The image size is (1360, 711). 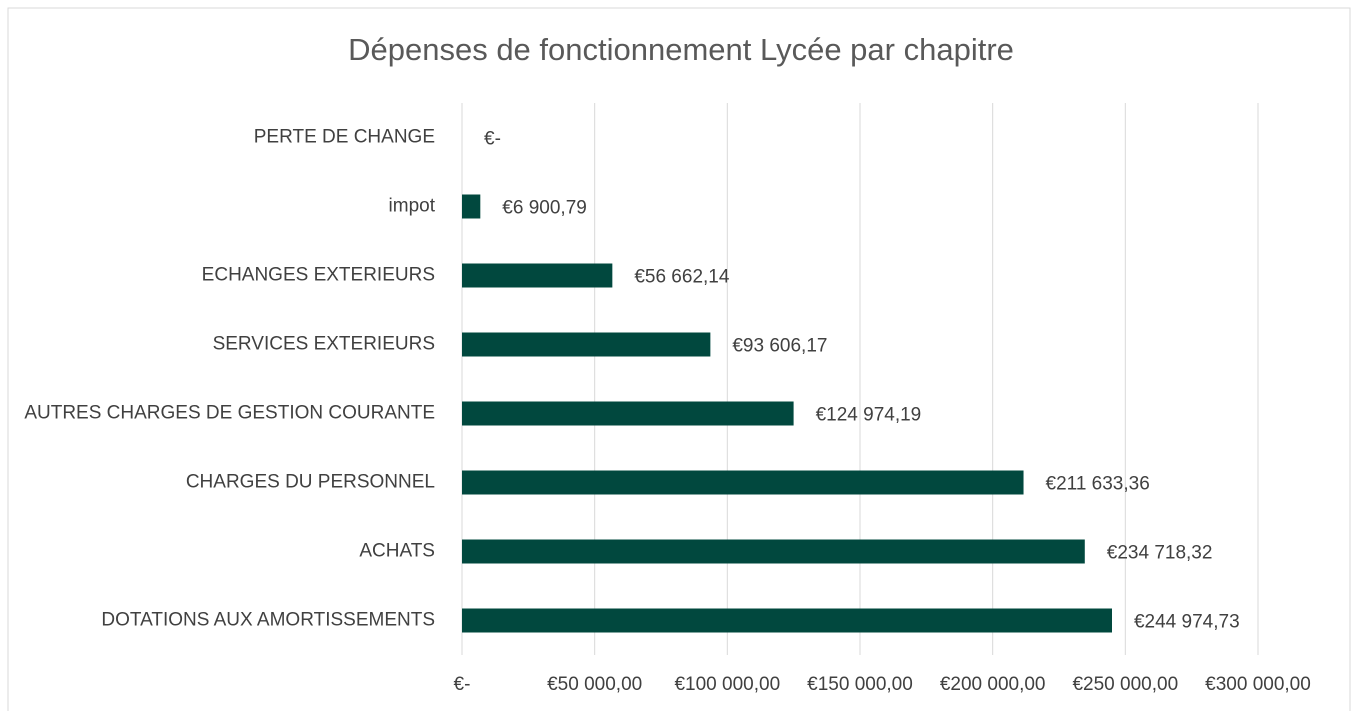 I want to click on value-label: €56 662,14, so click(x=682, y=277).